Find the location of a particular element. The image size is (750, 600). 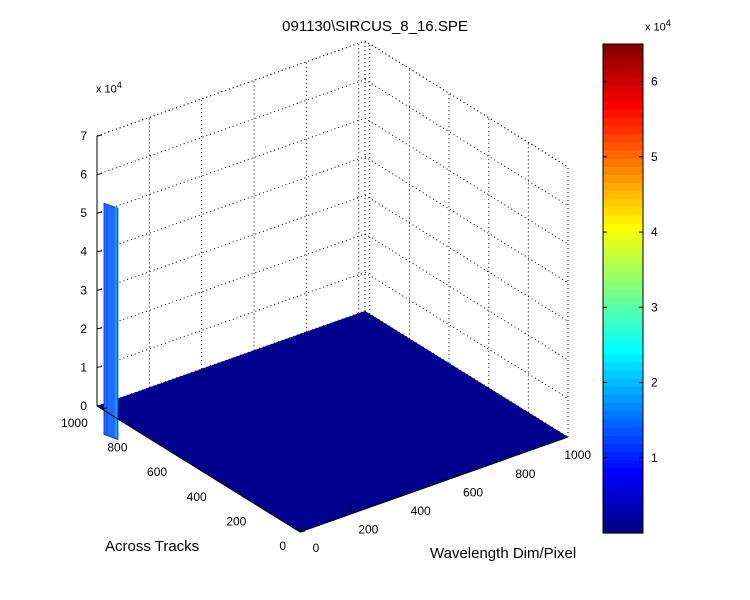

y-axis-label: Across Tracks is located at coordinates (152, 546).